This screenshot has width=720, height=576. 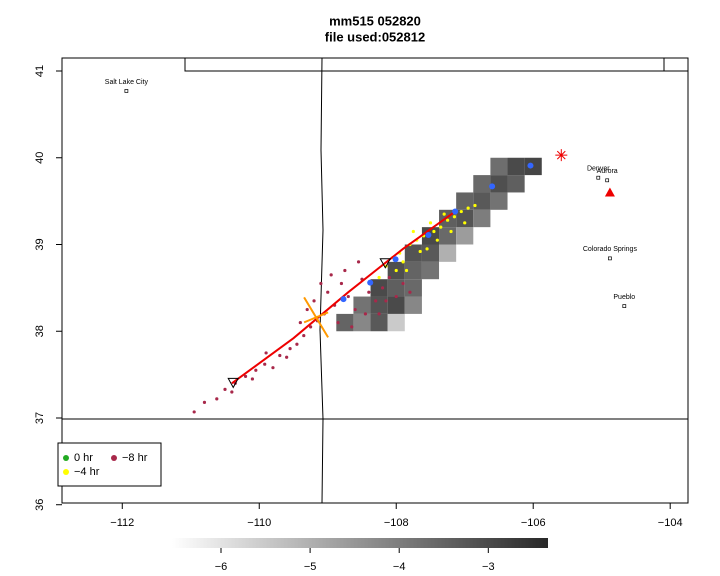 I want to click on y-tick-label: 39, so click(x=40, y=244).